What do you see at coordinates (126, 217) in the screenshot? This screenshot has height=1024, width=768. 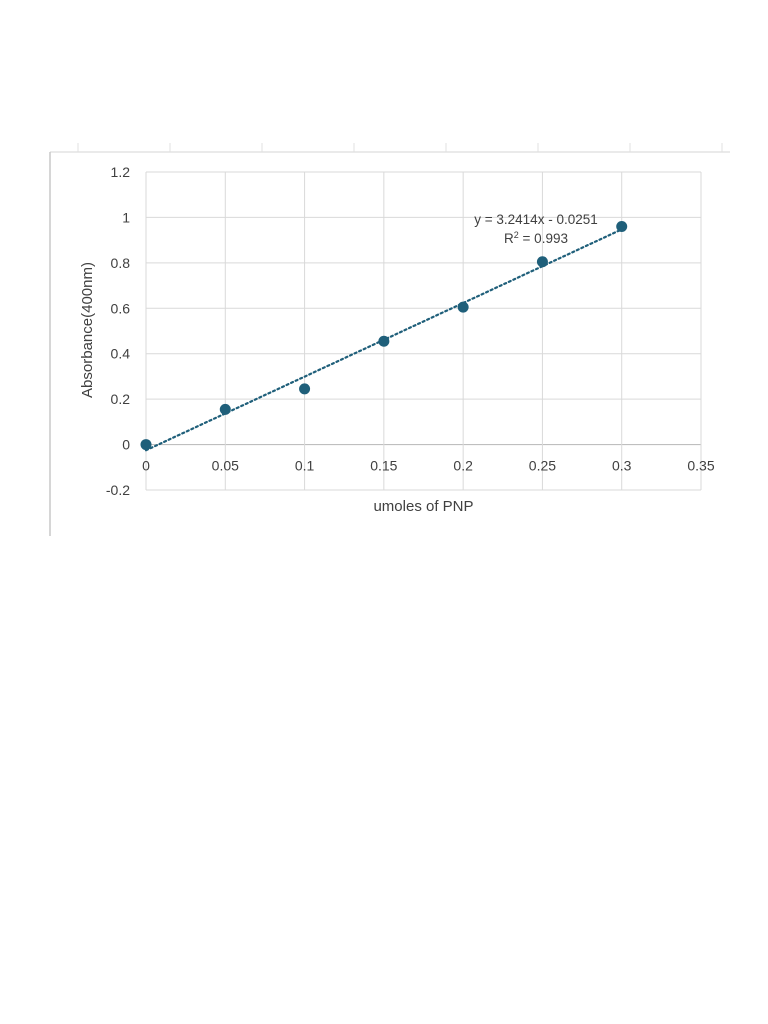 I see `y-tick-label: 1` at bounding box center [126, 217].